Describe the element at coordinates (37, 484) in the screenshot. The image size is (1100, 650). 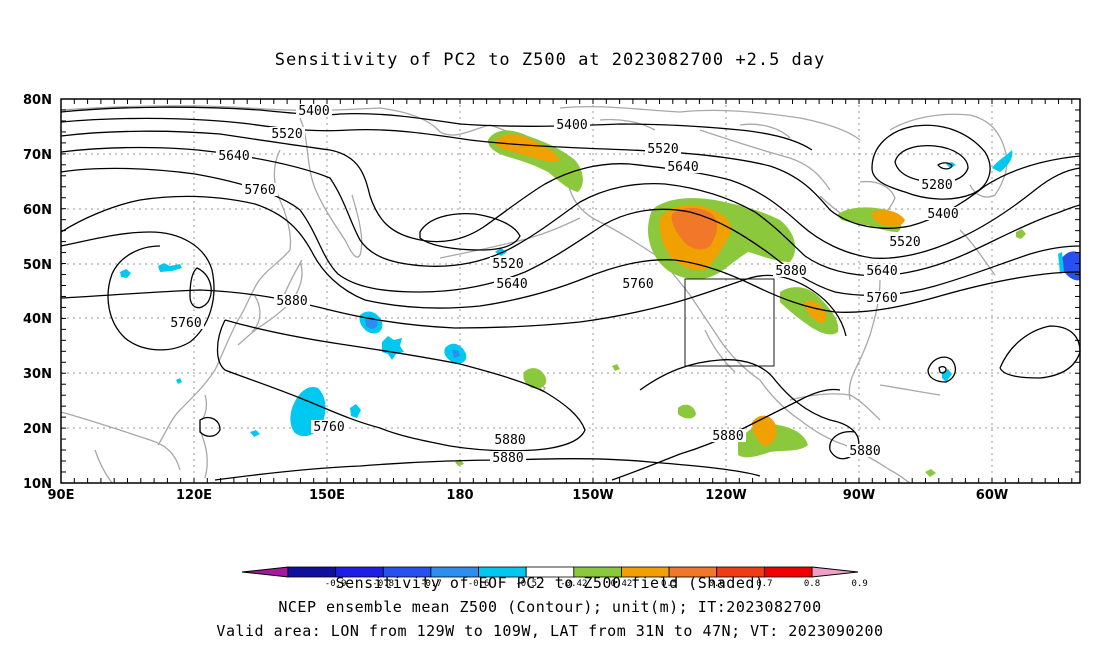
I see `lat-label: 10N` at that location.